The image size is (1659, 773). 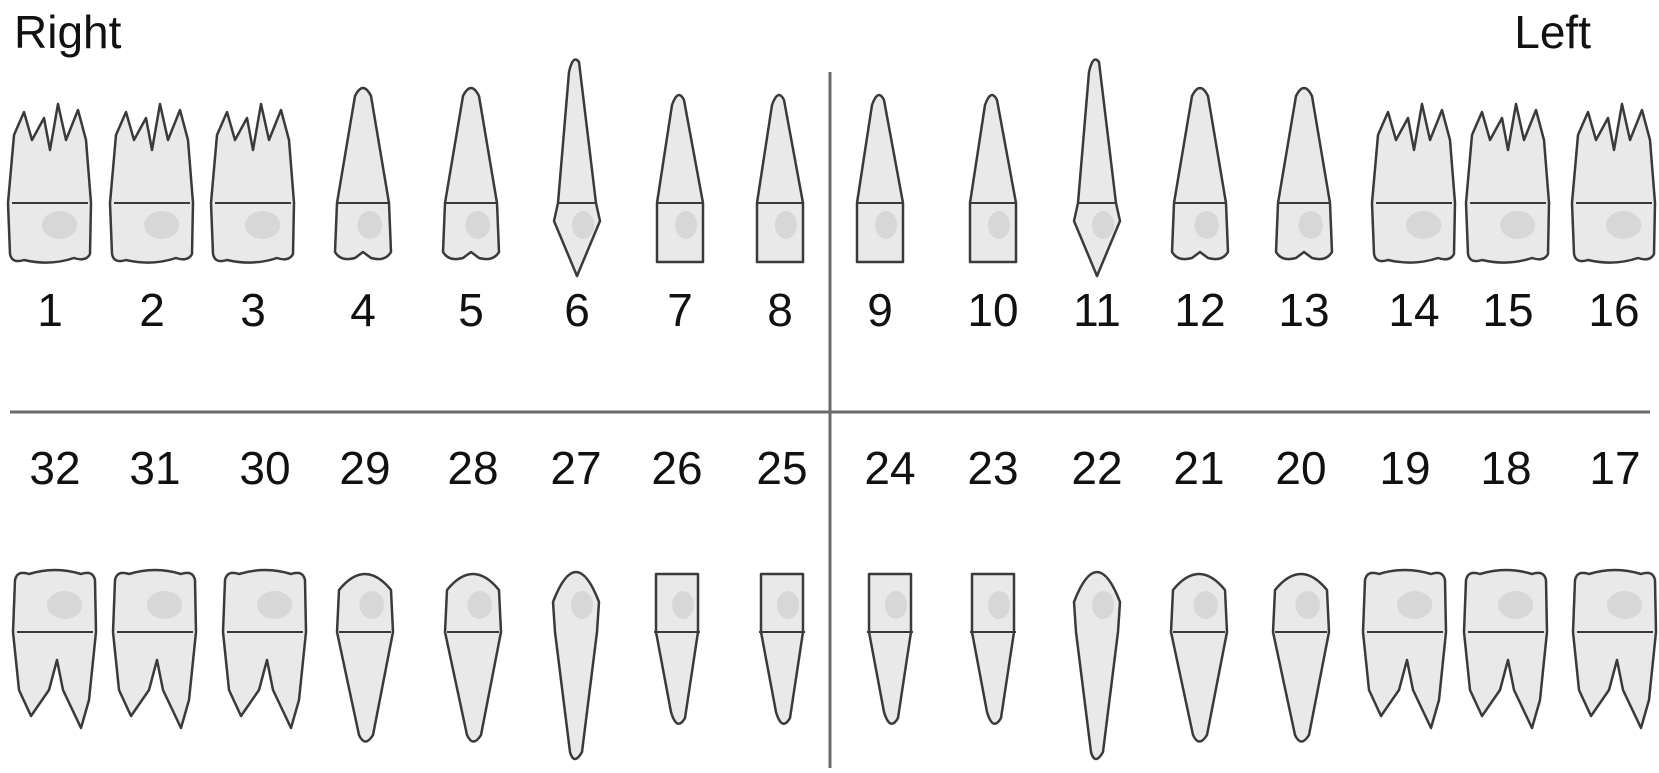 What do you see at coordinates (1413, 183) in the screenshot?
I see `tooth-14-outline` at bounding box center [1413, 183].